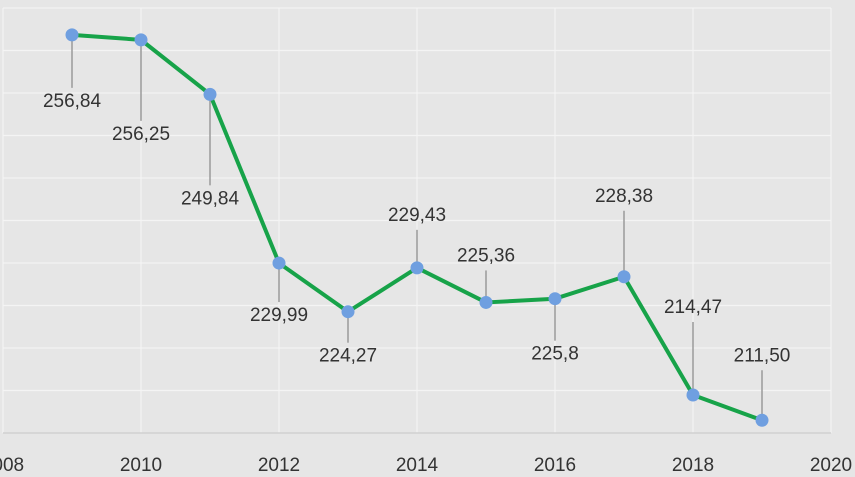 The image size is (855, 477). What do you see at coordinates (555, 354) in the screenshot?
I see `data-label: 225,8` at bounding box center [555, 354].